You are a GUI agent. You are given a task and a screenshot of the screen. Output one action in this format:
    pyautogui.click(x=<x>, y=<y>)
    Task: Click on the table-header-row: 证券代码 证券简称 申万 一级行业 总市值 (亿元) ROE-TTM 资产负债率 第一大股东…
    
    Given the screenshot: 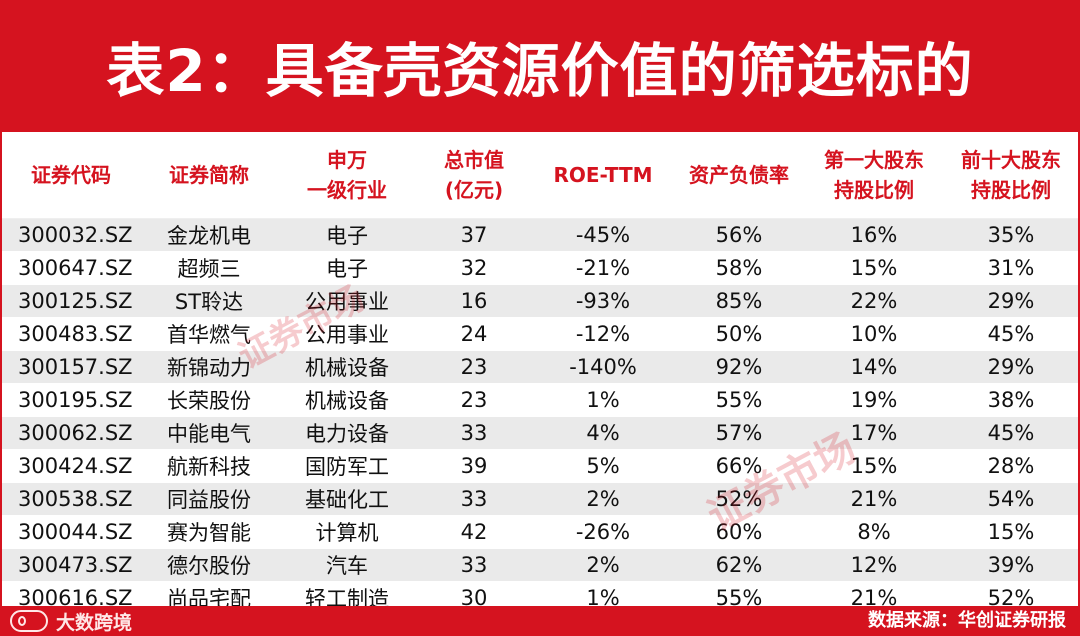 What is the action you would take?
    pyautogui.click(x=540, y=175)
    